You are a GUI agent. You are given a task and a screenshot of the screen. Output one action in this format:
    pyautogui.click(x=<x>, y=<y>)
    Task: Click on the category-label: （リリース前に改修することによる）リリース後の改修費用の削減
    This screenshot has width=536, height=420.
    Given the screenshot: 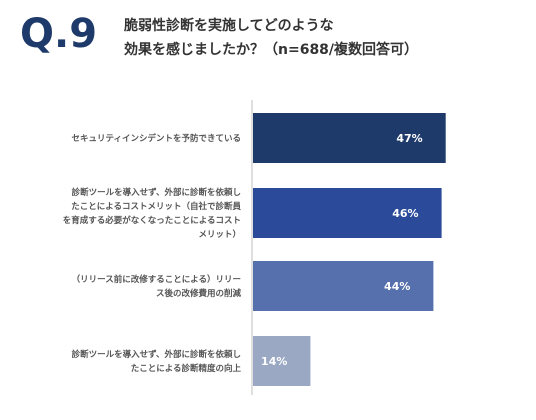 What is the action you would take?
    pyautogui.click(x=157, y=286)
    